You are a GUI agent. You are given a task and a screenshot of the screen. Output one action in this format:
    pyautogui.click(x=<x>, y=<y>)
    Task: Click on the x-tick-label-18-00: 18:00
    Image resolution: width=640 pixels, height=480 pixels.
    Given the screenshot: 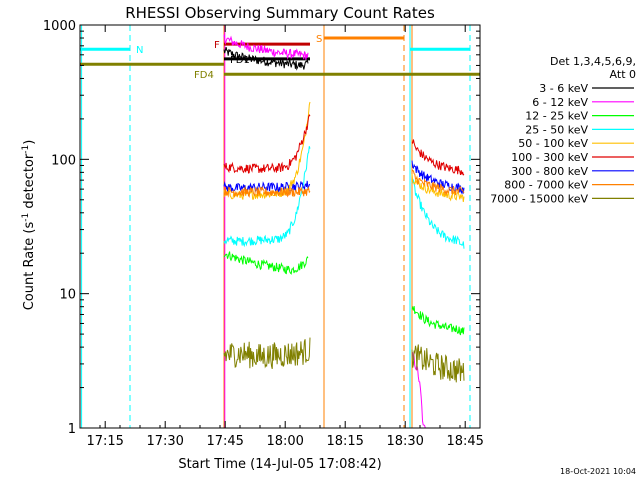 What is the action you would take?
    pyautogui.click(x=284, y=441)
    